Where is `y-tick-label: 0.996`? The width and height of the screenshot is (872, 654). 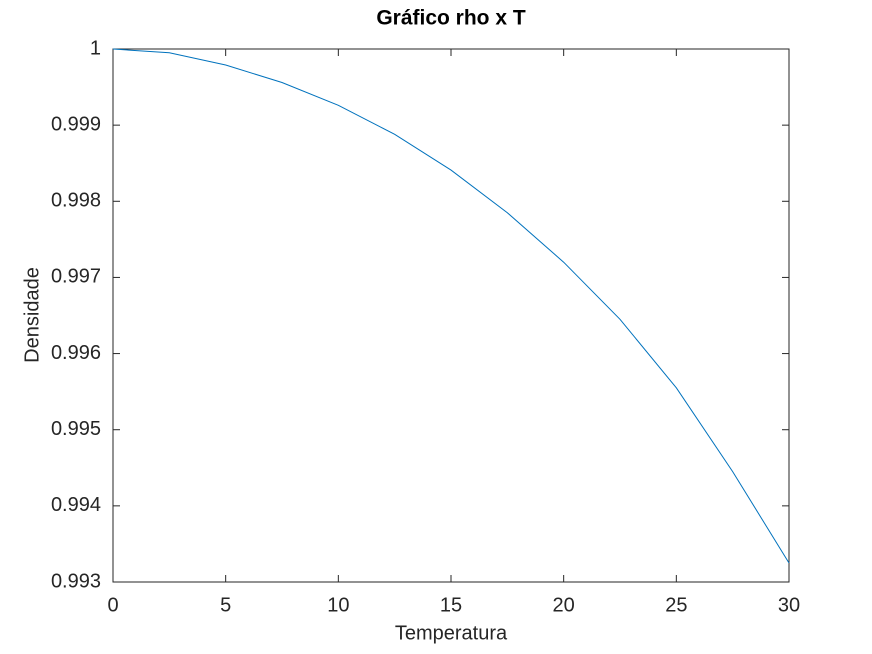
y-tick-label: 0.996 is located at coordinates (76, 353).